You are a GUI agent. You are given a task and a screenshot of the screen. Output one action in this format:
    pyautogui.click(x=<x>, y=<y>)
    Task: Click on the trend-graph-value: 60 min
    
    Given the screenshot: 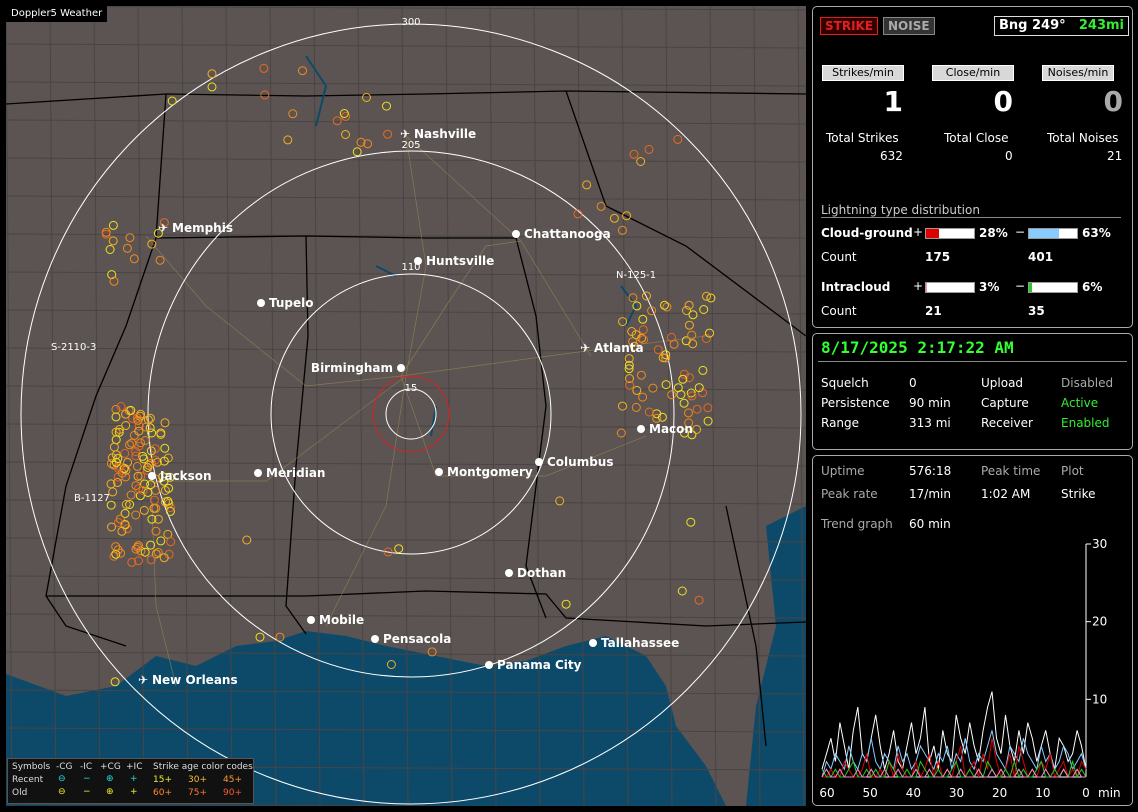 What is the action you would take?
    pyautogui.click(x=930, y=524)
    